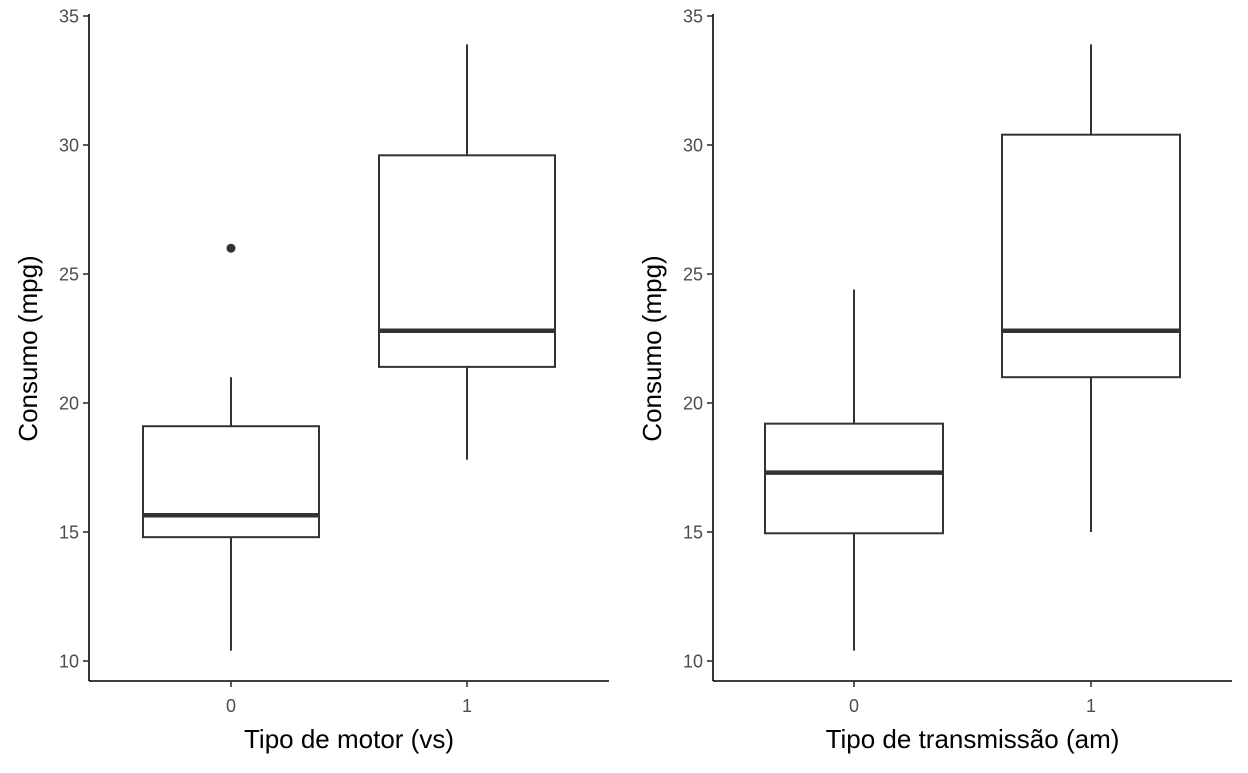  I want to click on x-axis-title: Tipo de transmissão (am), so click(973, 739).